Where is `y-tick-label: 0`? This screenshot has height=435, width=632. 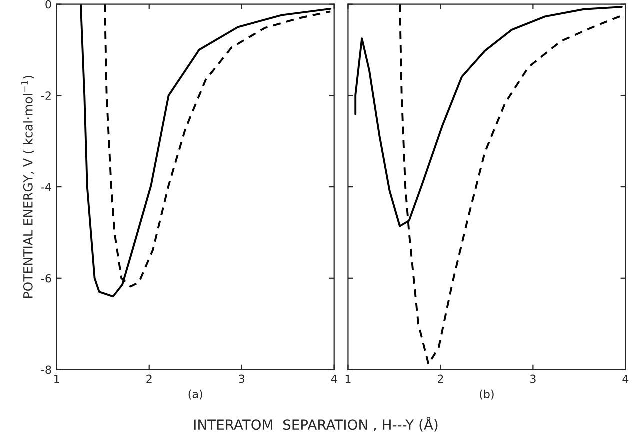
y-tick-label: 0 is located at coordinates (49, 4).